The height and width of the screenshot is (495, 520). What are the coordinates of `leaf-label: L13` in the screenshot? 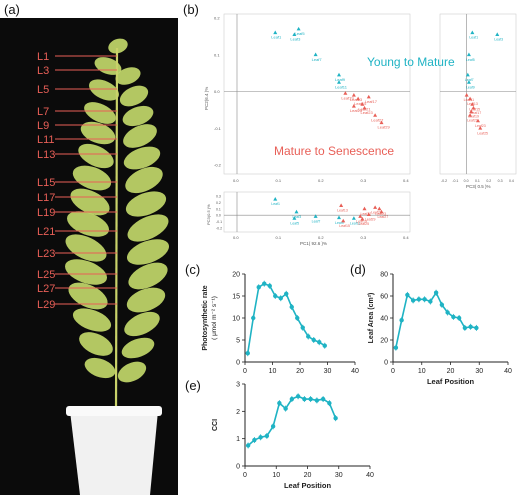 It's located at (46, 155).